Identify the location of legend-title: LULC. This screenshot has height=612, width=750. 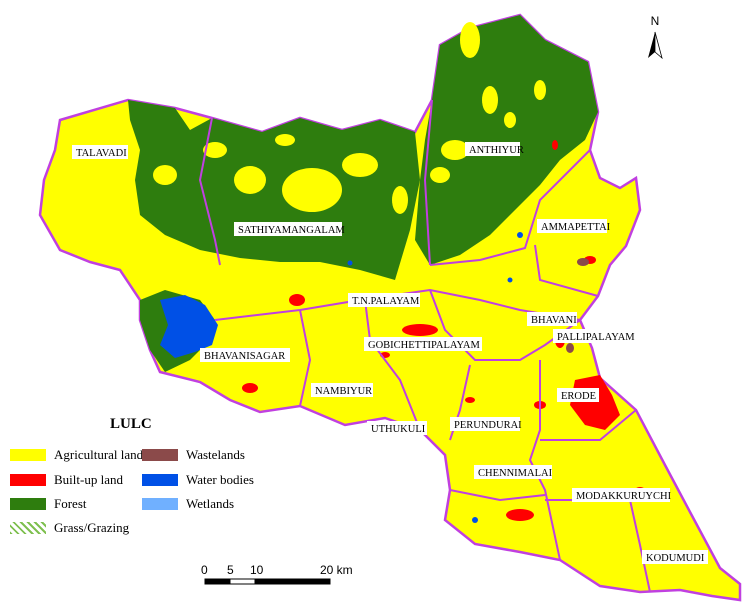
(131, 424).